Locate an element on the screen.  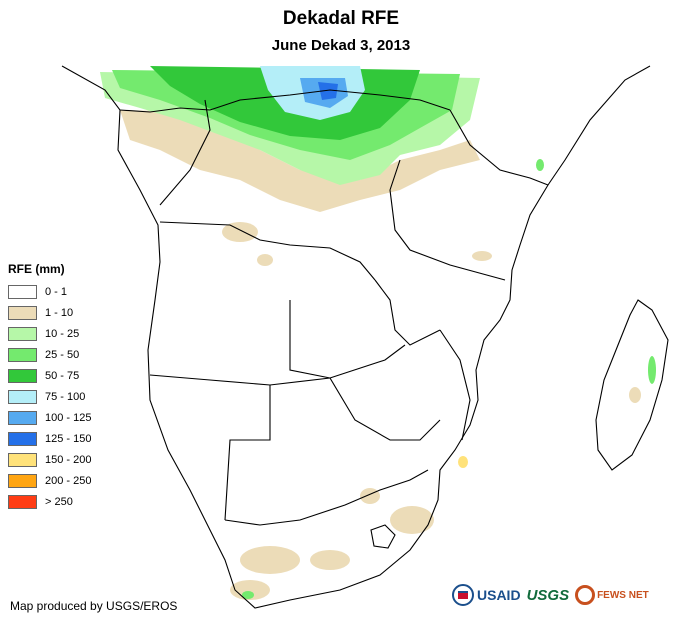
legend-item: 0 - 1 is located at coordinates (49, 291).